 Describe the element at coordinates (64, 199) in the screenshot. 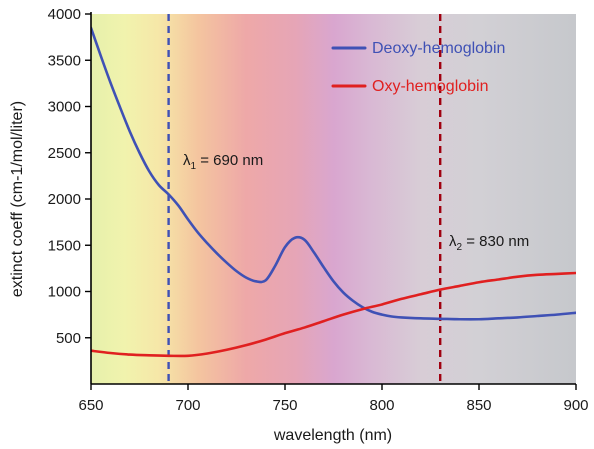

I see `y-tick-label: 2000` at that location.